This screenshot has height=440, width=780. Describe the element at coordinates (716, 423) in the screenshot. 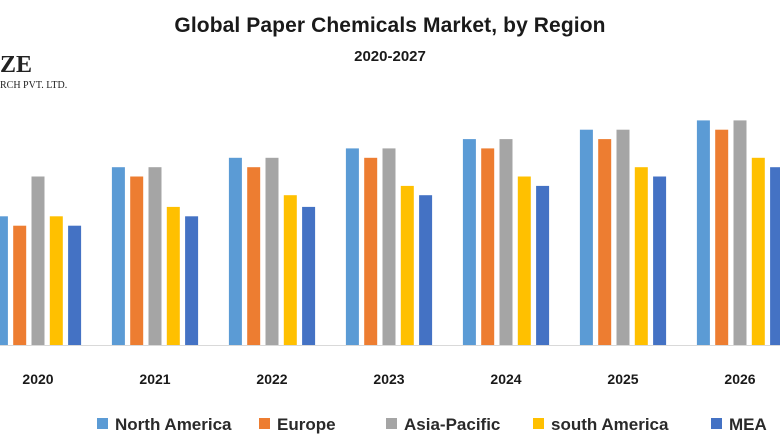

I see `legend-swatch-mea` at that location.